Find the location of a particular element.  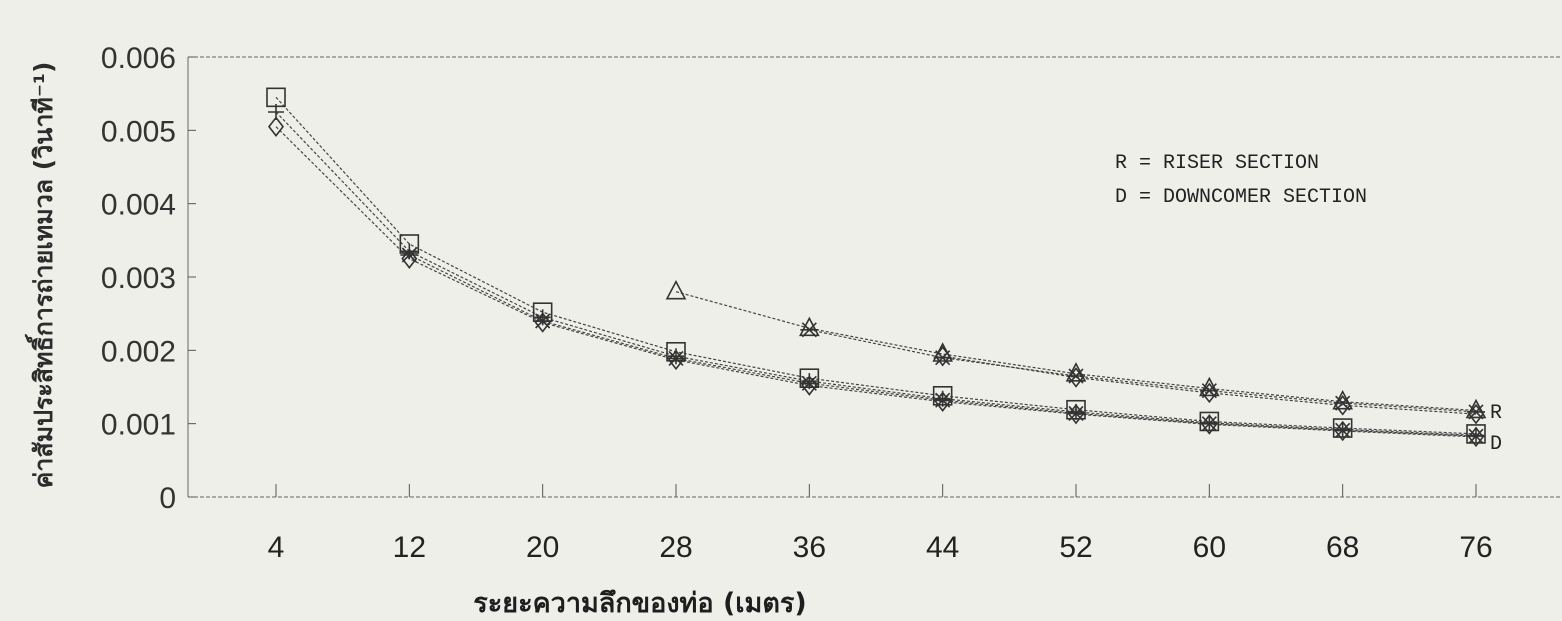

x-tick-label: 4 is located at coordinates (276, 547).